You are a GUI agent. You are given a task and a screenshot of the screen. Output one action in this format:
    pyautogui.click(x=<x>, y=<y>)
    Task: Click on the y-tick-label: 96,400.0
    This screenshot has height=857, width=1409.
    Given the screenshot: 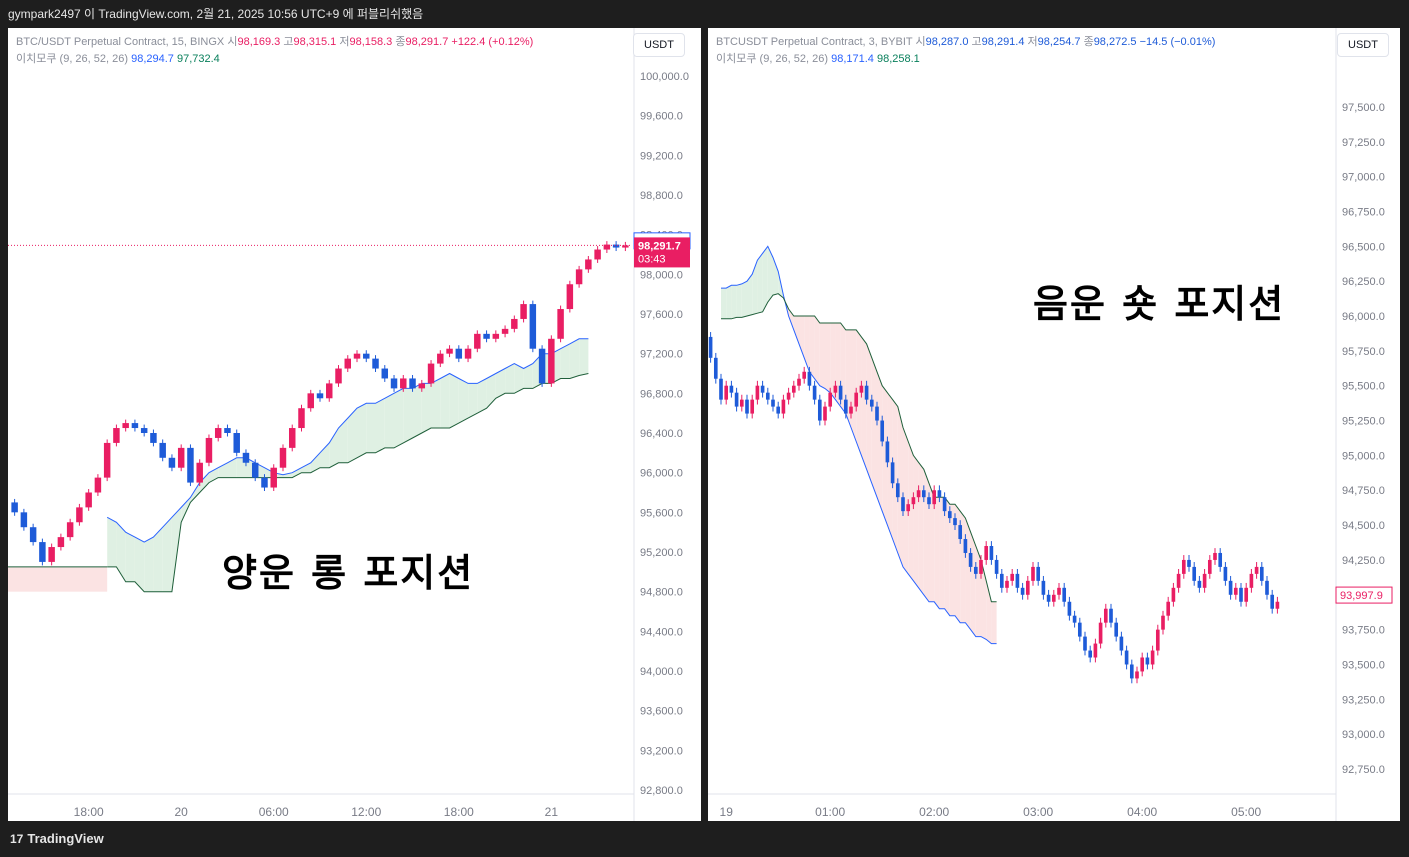 What is the action you would take?
    pyautogui.click(x=661, y=434)
    